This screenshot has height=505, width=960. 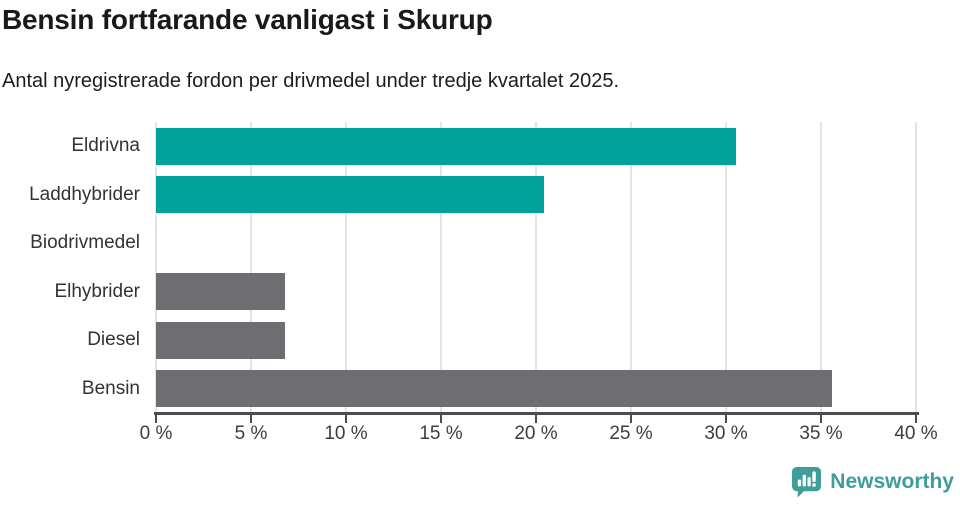 What do you see at coordinates (892, 481) in the screenshot?
I see `newsworthy-logo-text: Newsworthy` at bounding box center [892, 481].